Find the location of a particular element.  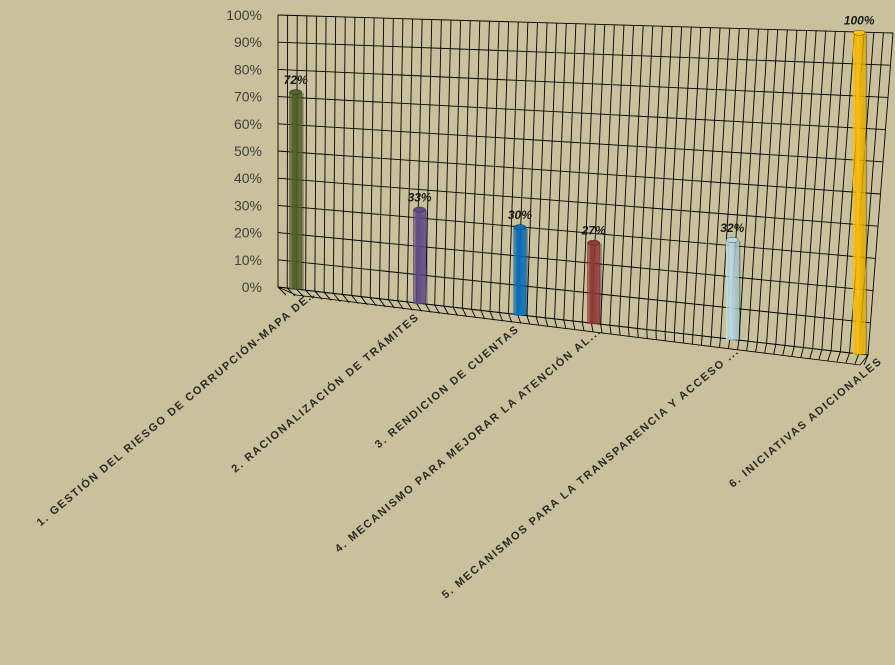

data-label: 72% is located at coordinates (296, 80).